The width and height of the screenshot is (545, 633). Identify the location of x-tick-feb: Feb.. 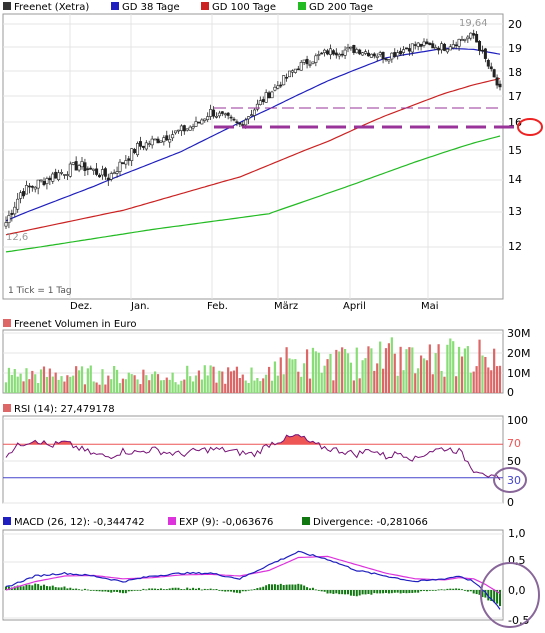
(217, 306).